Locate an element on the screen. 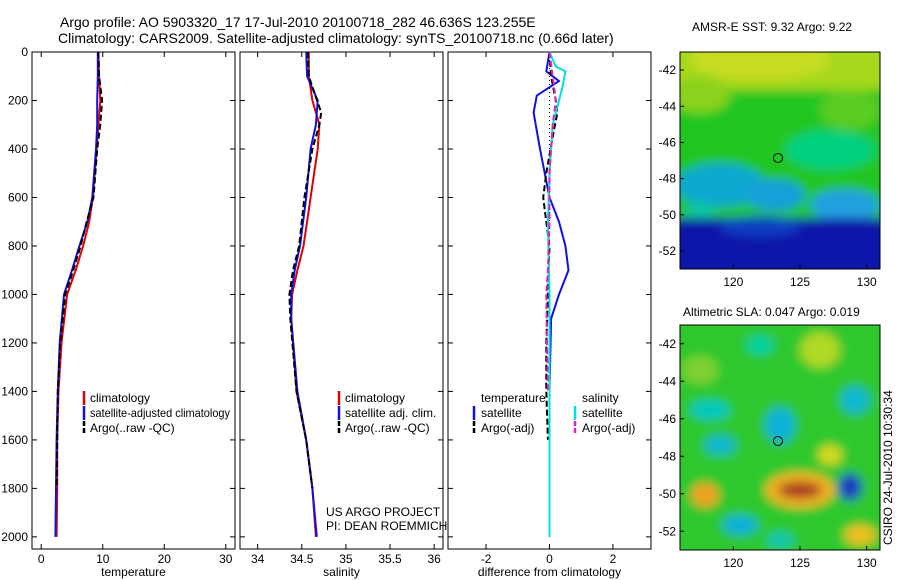  x-axis-label: salinity is located at coordinates (341, 572).